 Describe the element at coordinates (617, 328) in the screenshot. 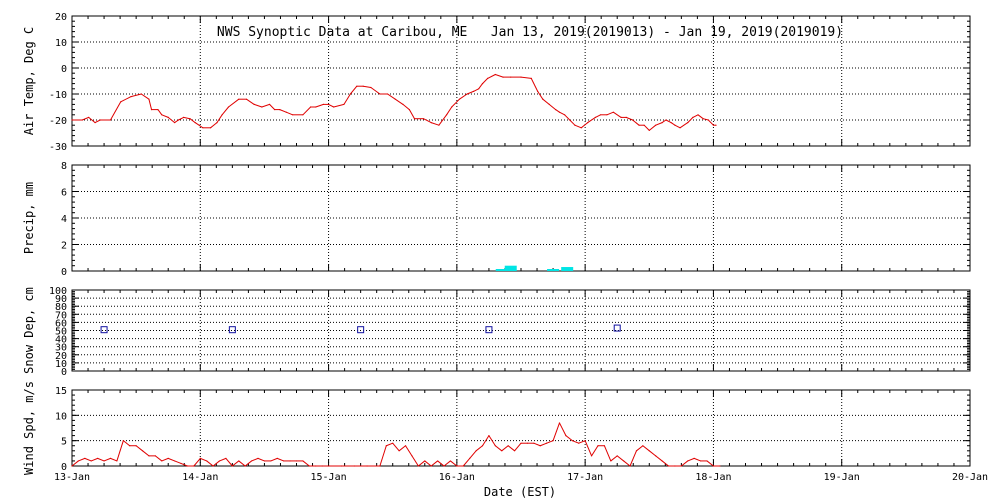

I see `snow-depth-point` at that location.